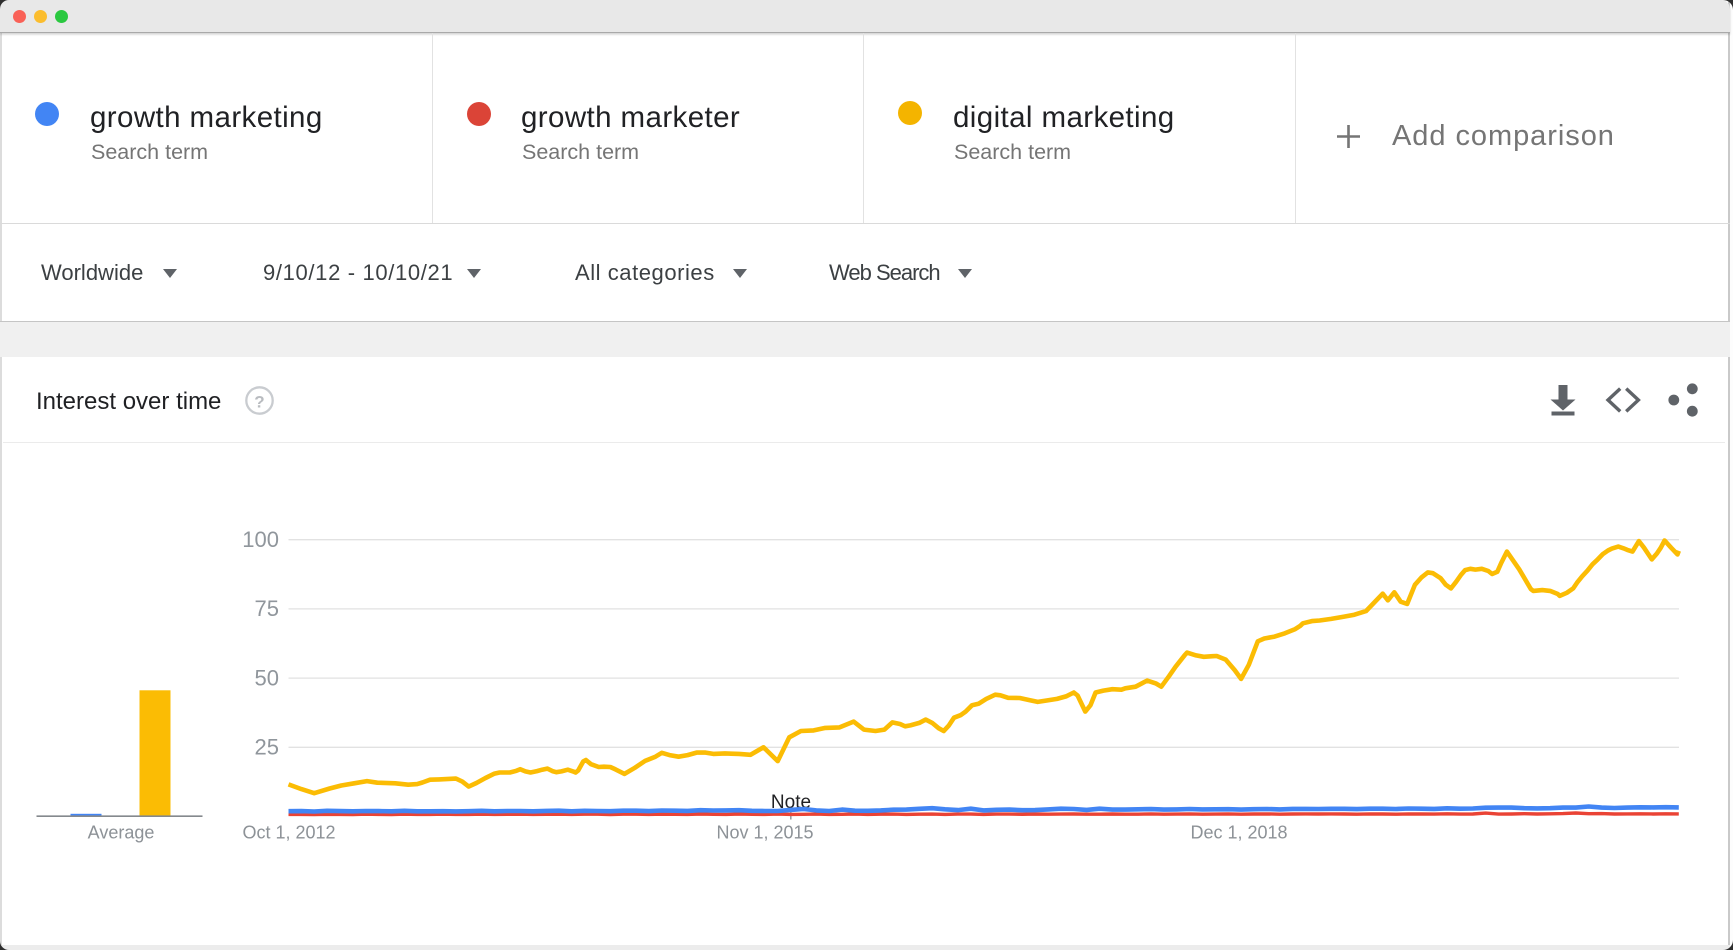 The height and width of the screenshot is (950, 1733). Describe the element at coordinates (267, 747) in the screenshot. I see `svg-text: 25` at that location.